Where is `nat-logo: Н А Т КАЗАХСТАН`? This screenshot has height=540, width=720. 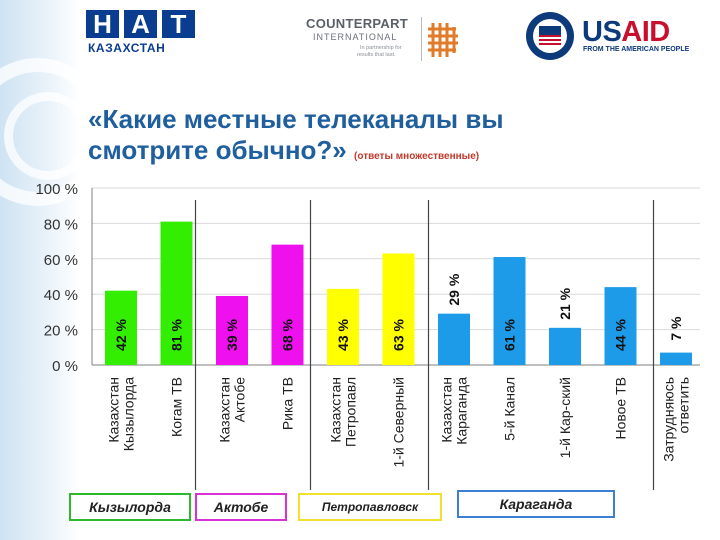 nat-logo: Н А Т КАЗАХСТАН is located at coordinates (142, 33).